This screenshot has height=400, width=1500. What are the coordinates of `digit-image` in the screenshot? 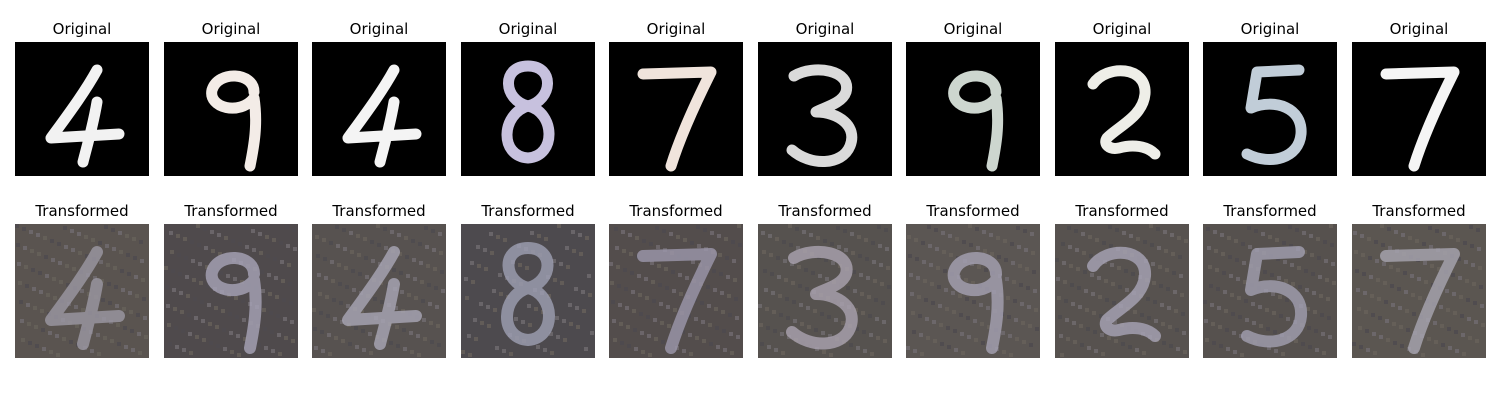 It's located at (231, 109).